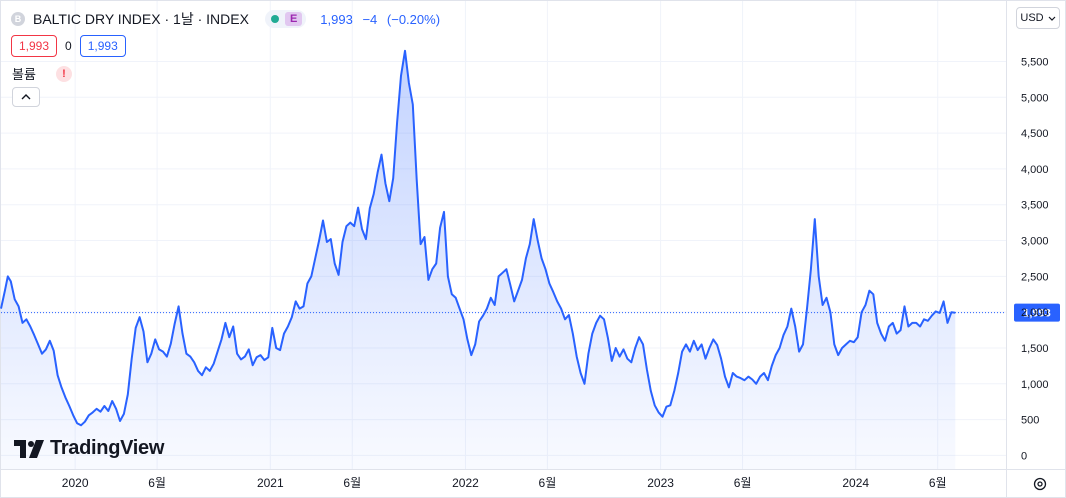 This screenshot has width=1066, height=498. Describe the element at coordinates (1052, 18) in the screenshot. I see `chevron-down-icon` at that location.